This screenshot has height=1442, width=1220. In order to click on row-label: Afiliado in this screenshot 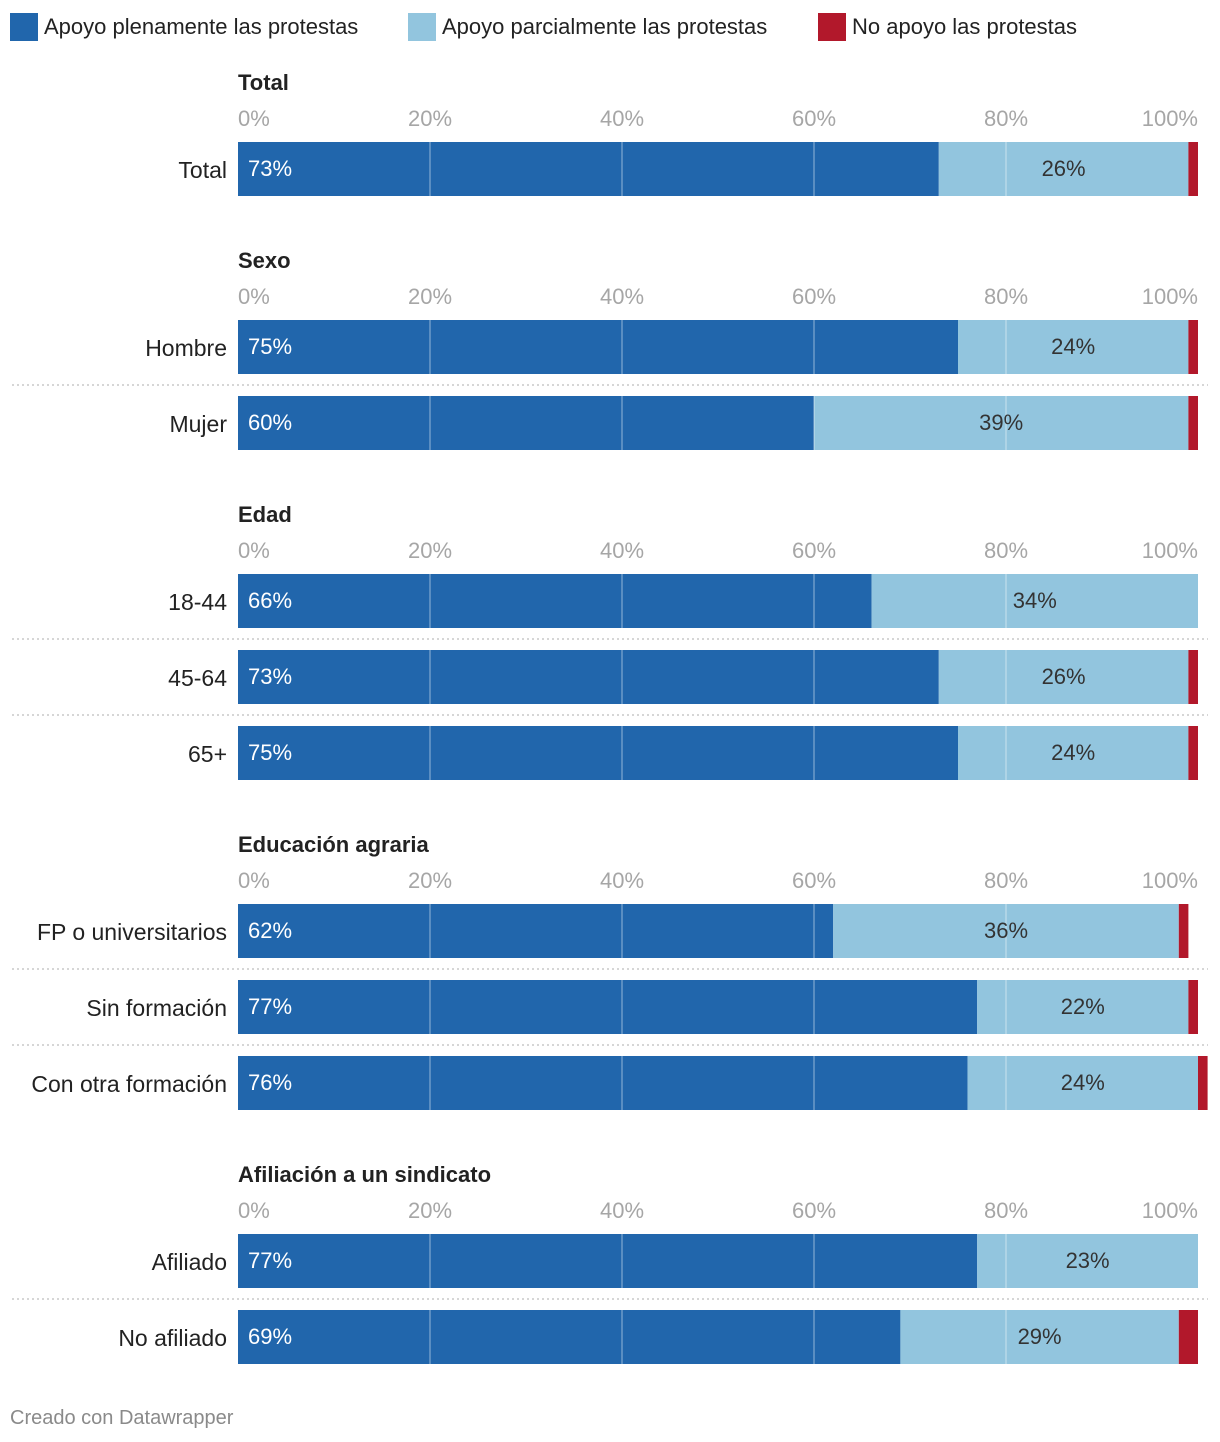, I will do `click(189, 1262)`.